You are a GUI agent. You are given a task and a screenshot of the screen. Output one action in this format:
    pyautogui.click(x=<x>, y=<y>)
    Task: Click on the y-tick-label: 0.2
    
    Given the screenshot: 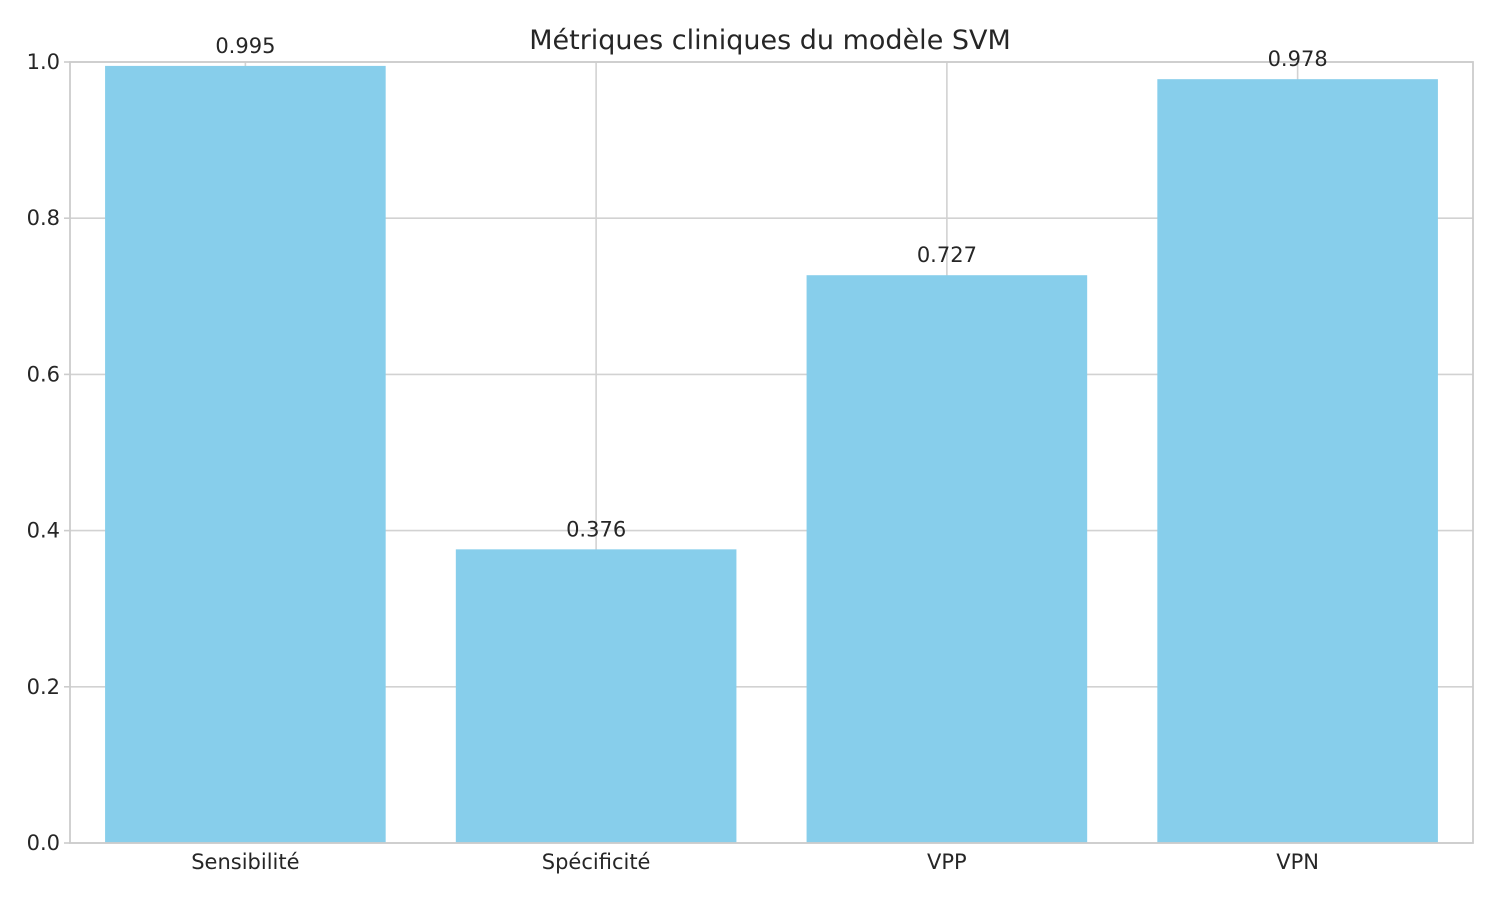 What is the action you would take?
    pyautogui.click(x=43, y=687)
    